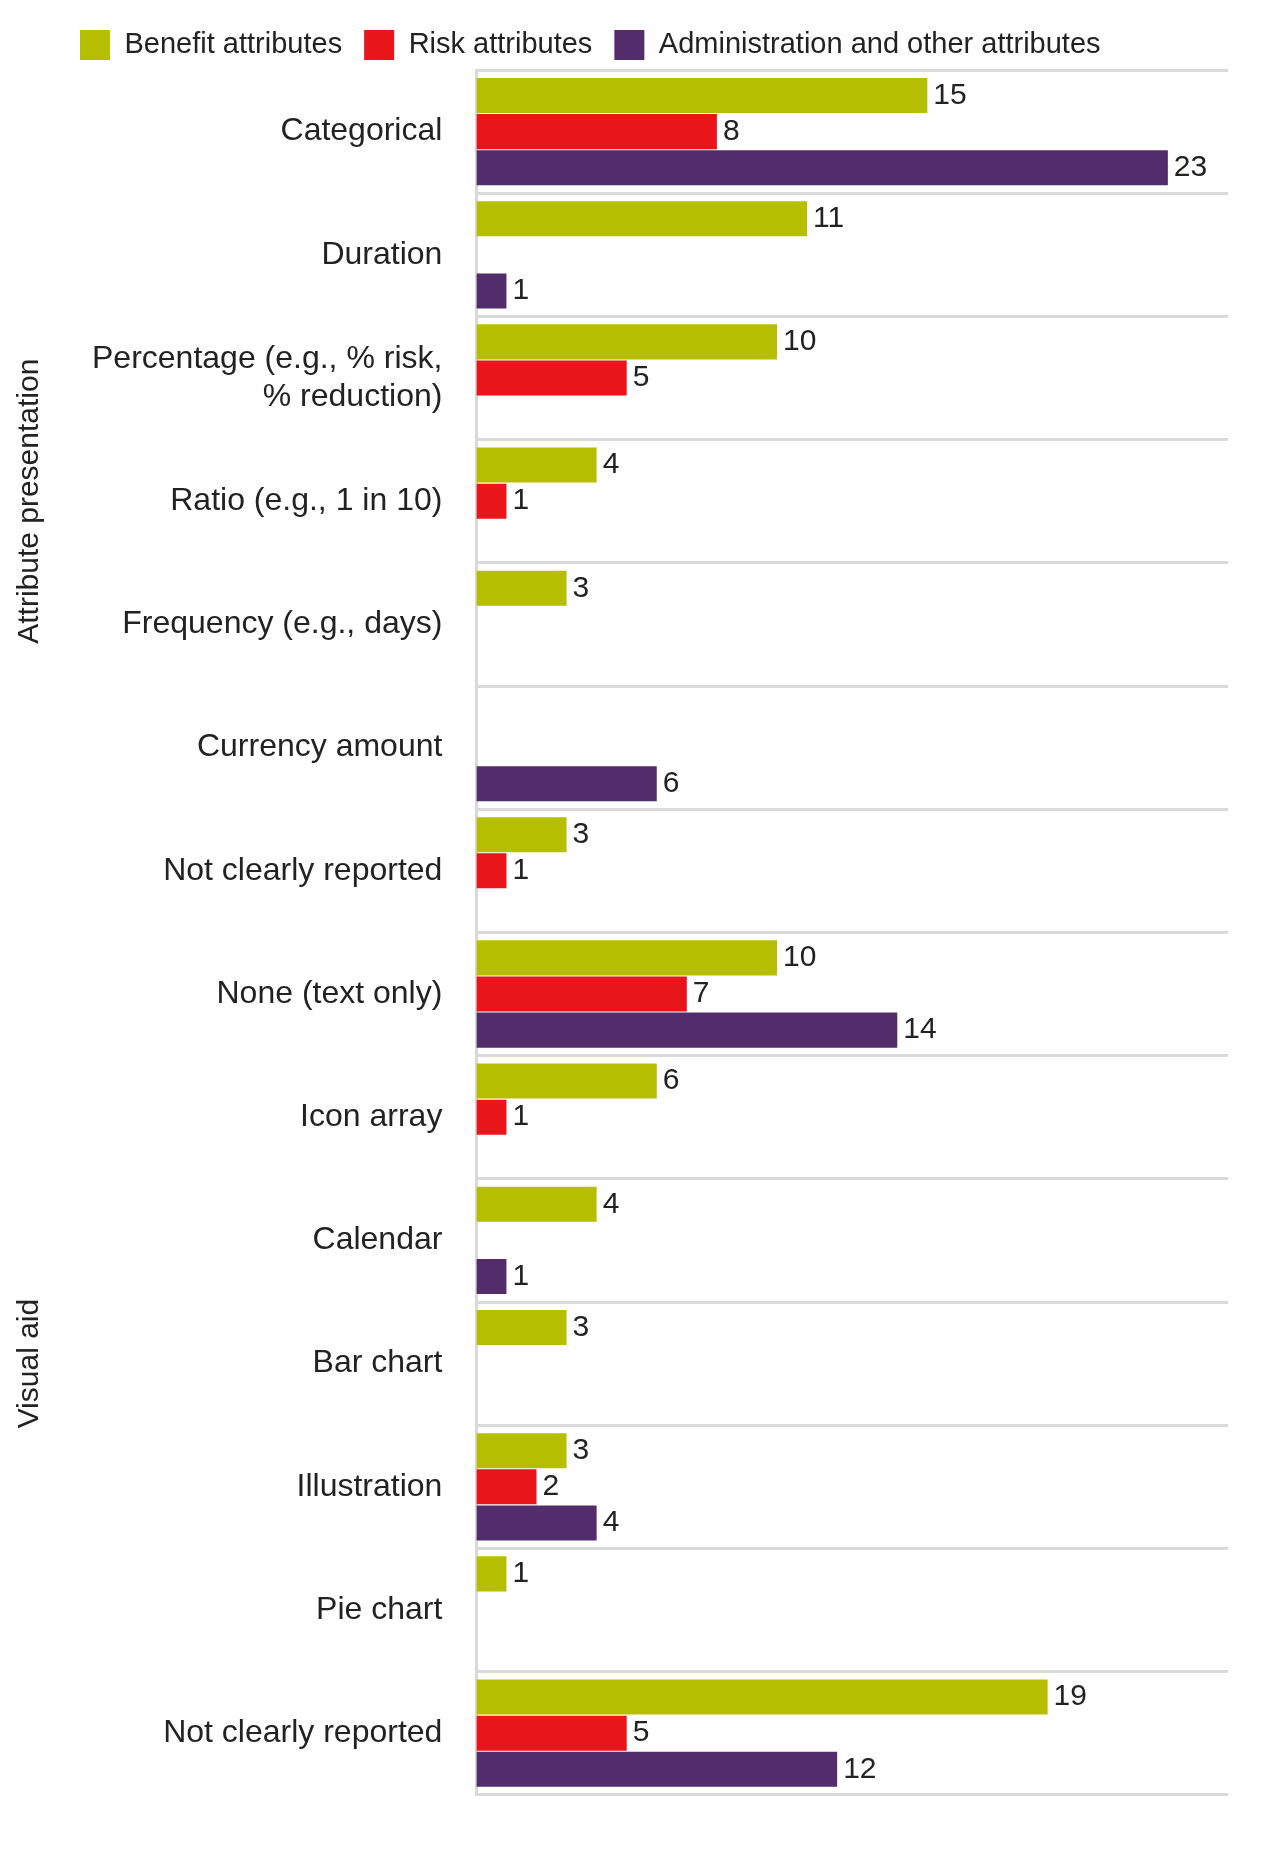  I want to click on data-label: 14, so click(920, 1028).